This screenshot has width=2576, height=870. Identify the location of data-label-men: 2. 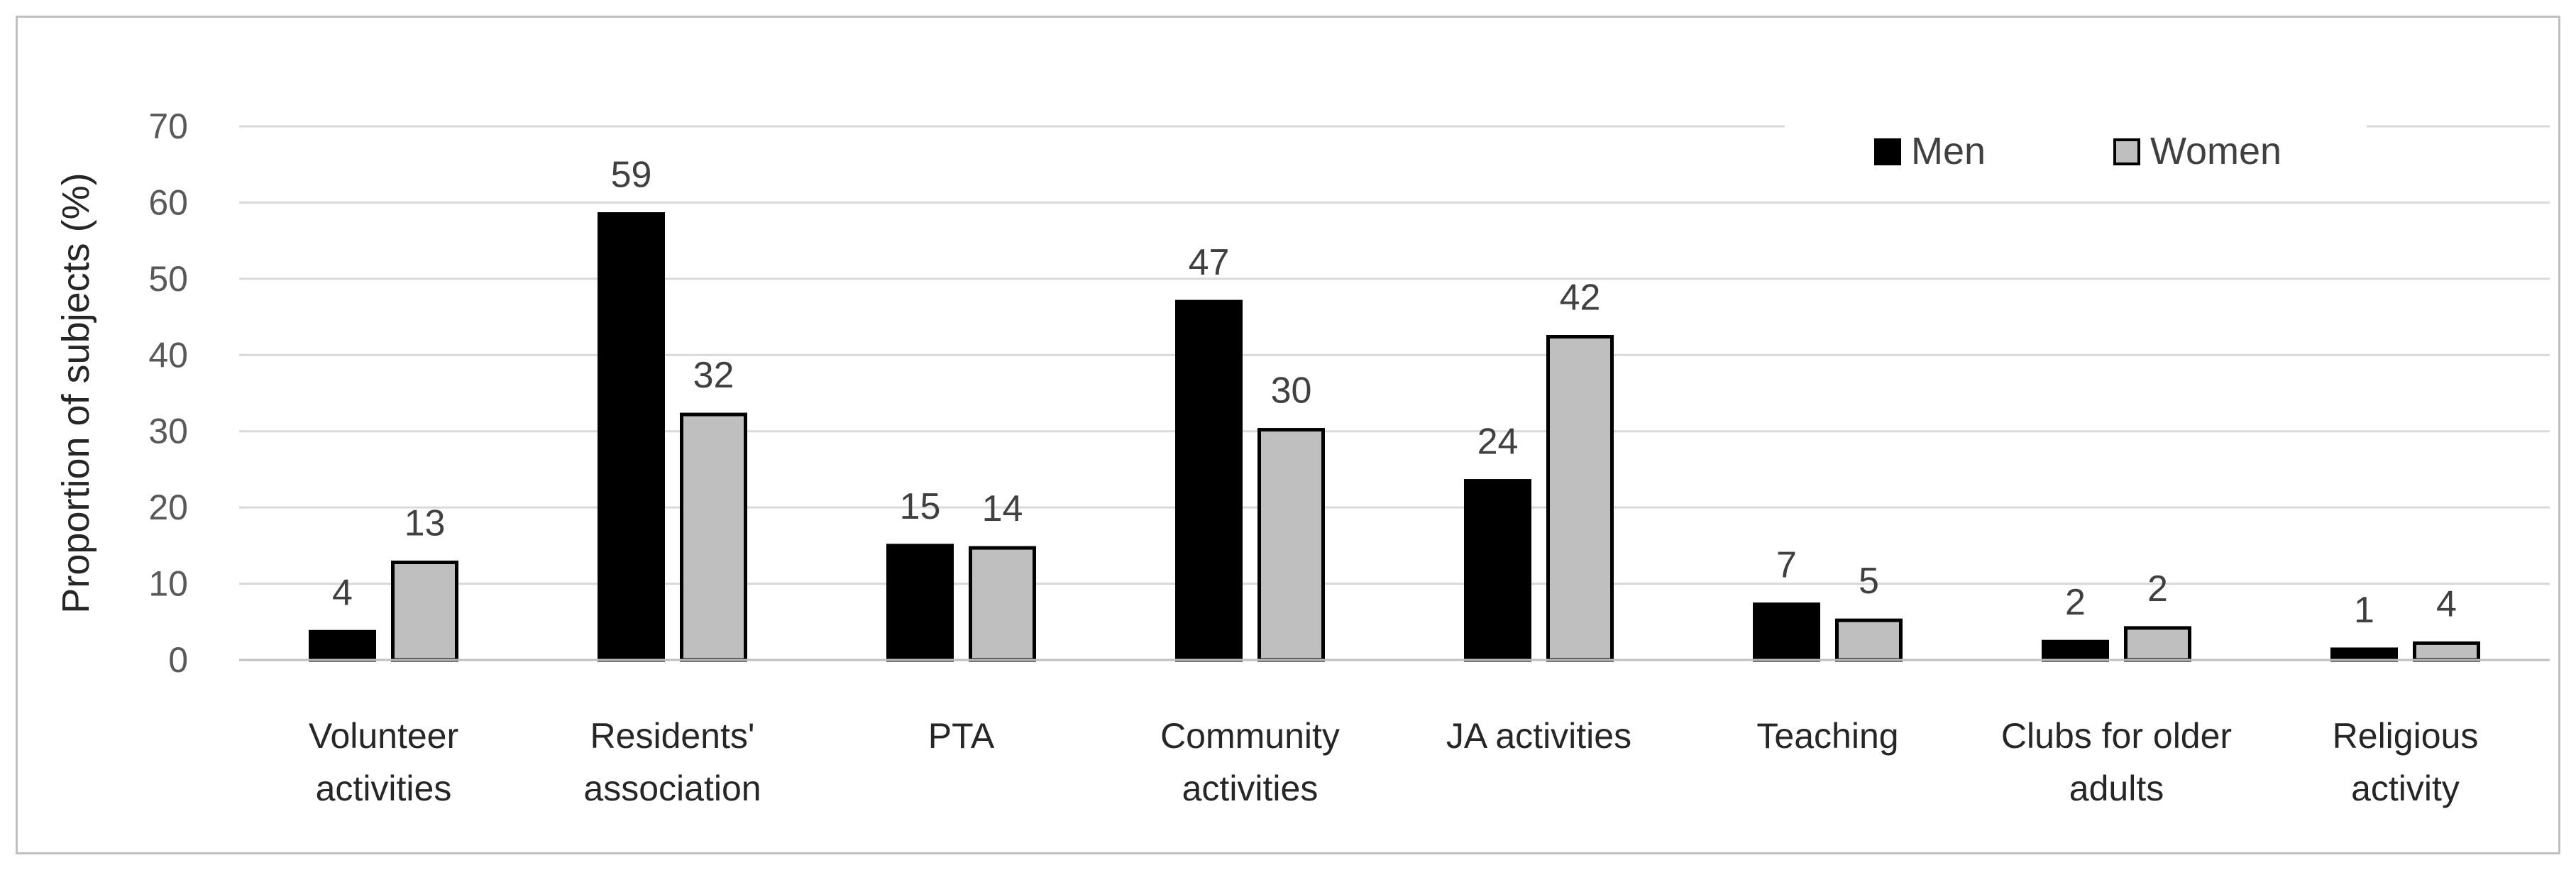
(2075, 603).